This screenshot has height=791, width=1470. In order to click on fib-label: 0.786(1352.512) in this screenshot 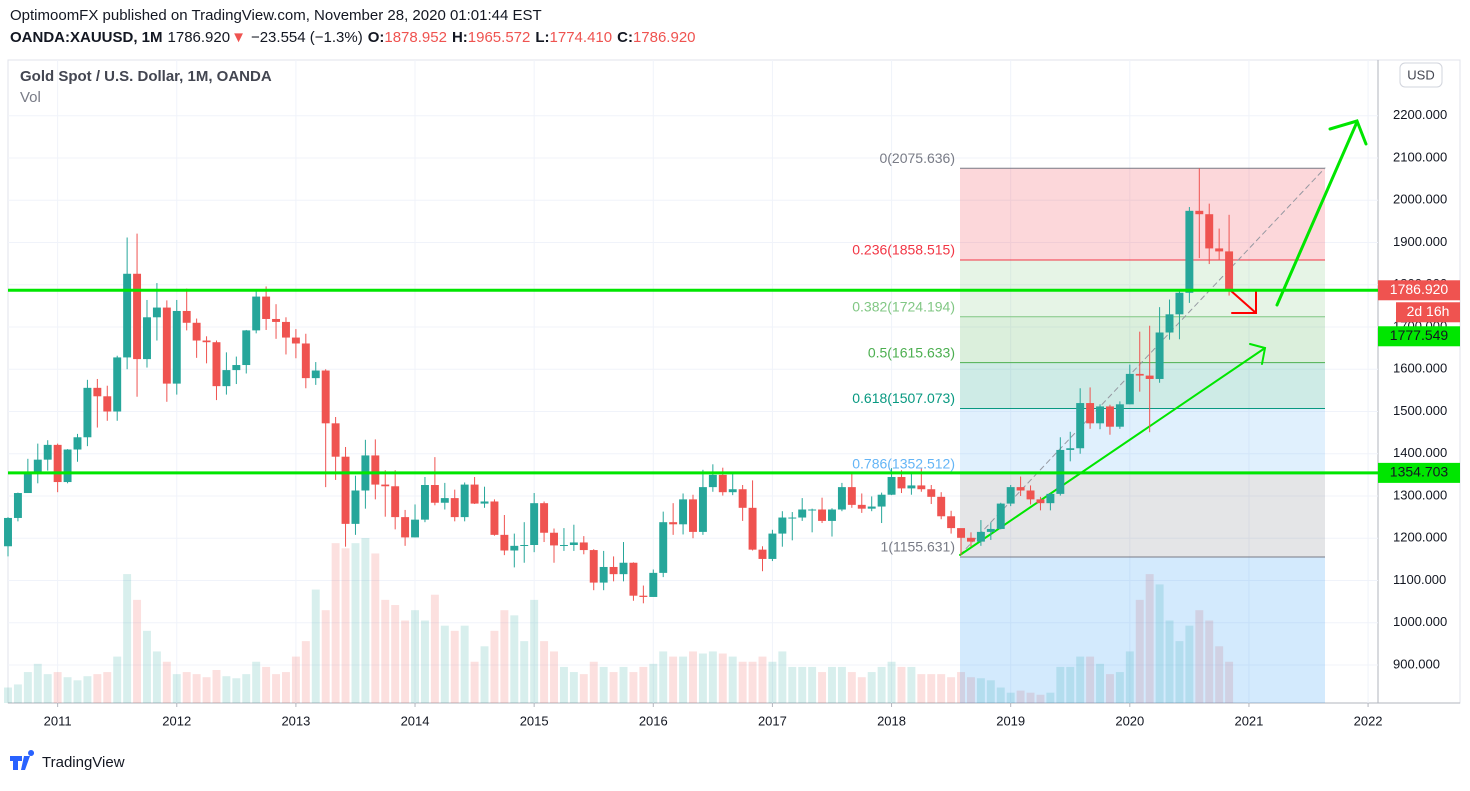, I will do `click(903, 464)`.